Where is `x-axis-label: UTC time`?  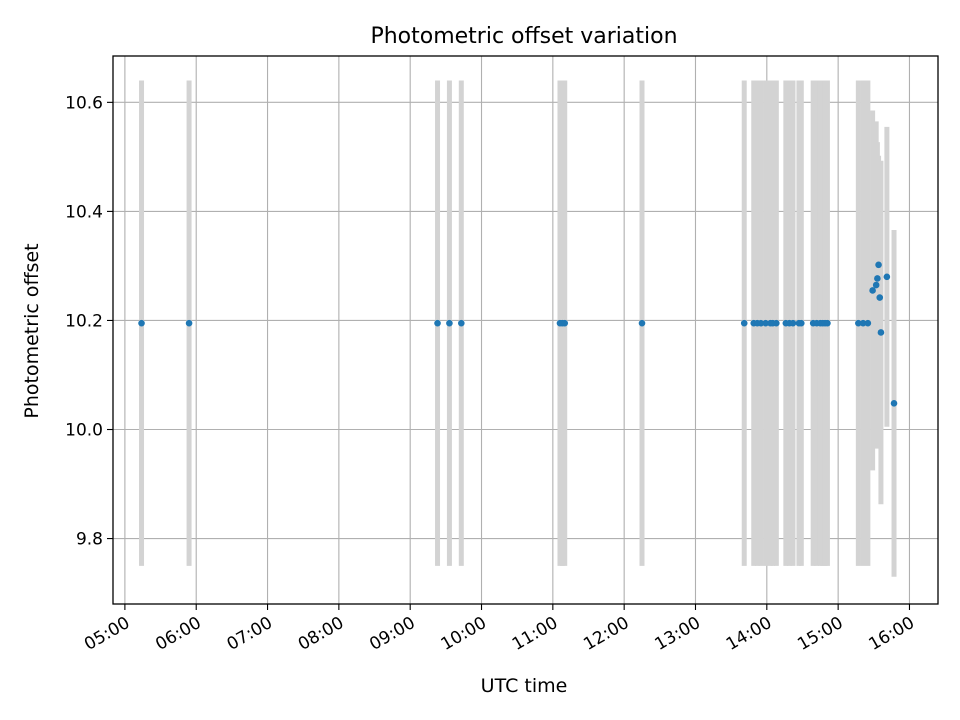
x-axis-label: UTC time is located at coordinates (524, 686).